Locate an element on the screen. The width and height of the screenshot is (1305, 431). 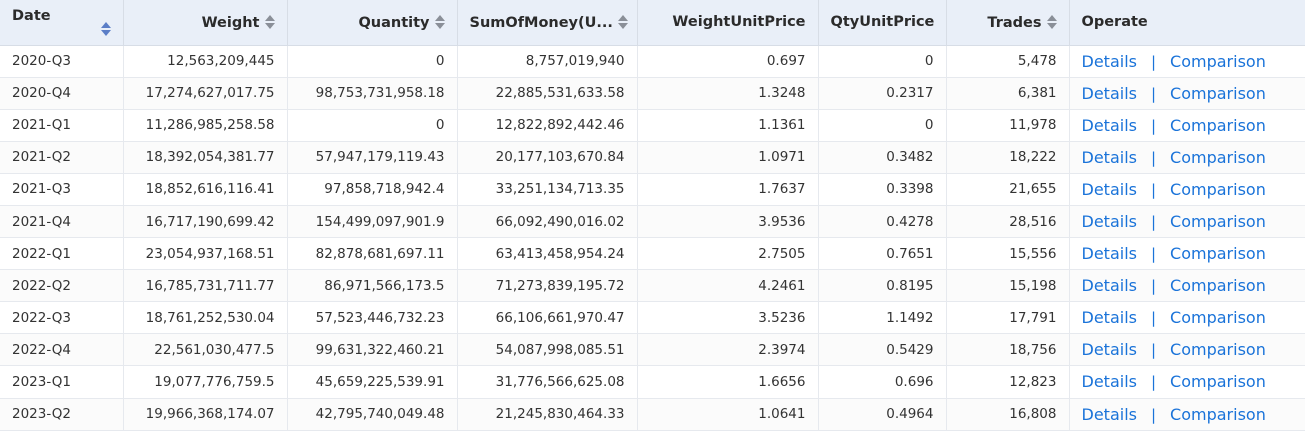
column-header-operate: Operate is located at coordinates (1187, 23).